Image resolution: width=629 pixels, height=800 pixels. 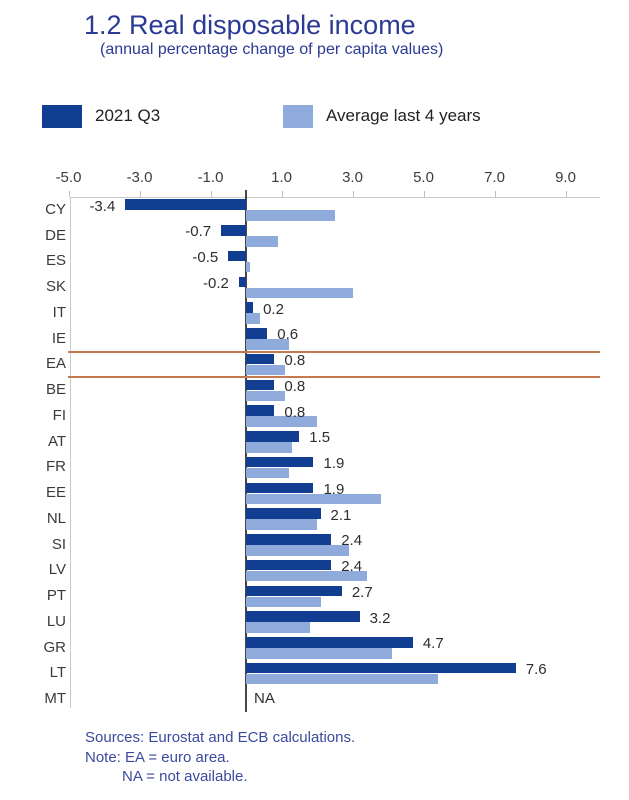 I want to click on country-label-lt: LT, so click(x=57, y=673).